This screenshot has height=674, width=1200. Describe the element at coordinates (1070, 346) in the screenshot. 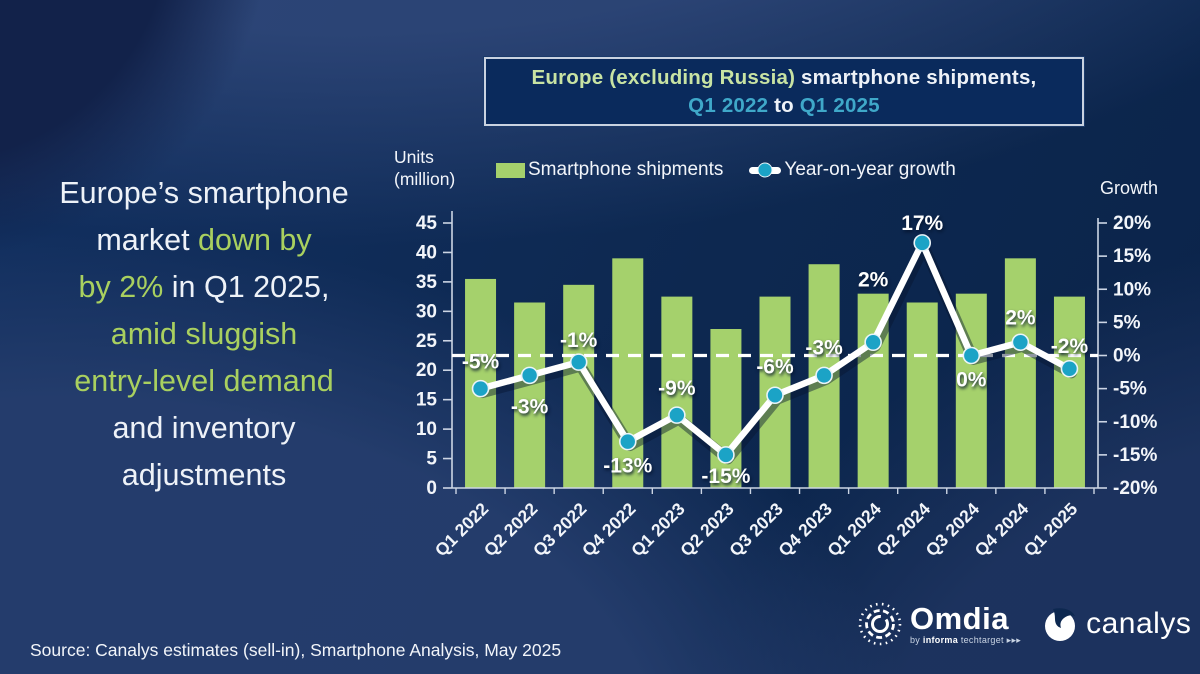

I see `growth-label: -2%` at that location.